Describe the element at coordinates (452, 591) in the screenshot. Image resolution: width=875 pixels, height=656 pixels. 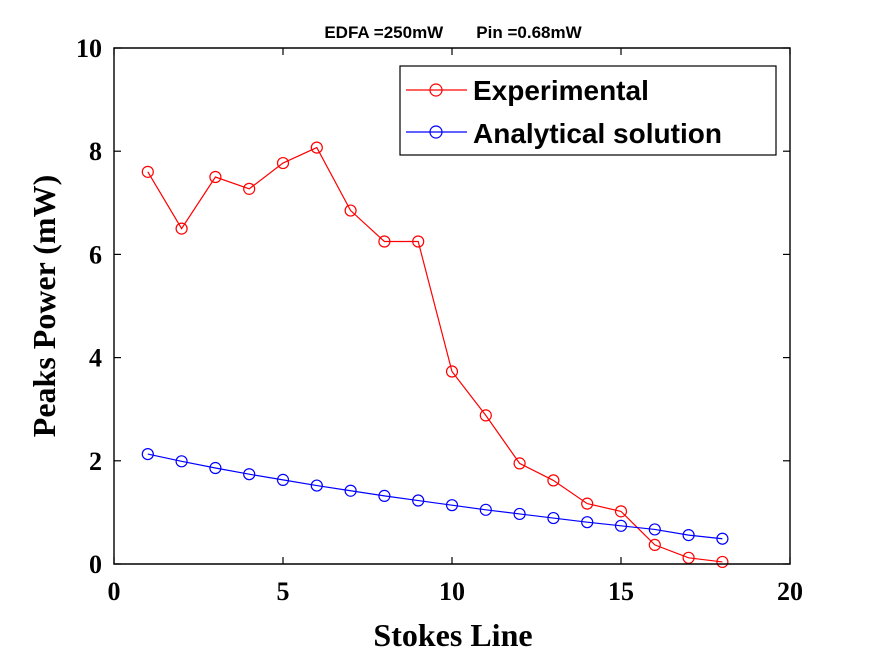
I see `x-tick-label: 10` at that location.